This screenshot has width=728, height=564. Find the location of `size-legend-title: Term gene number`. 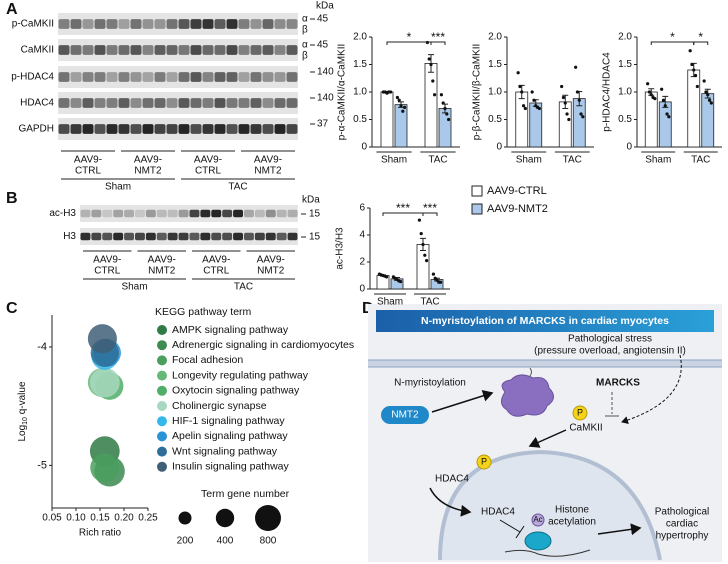

size-legend-title: Term gene number is located at coordinates (245, 494).